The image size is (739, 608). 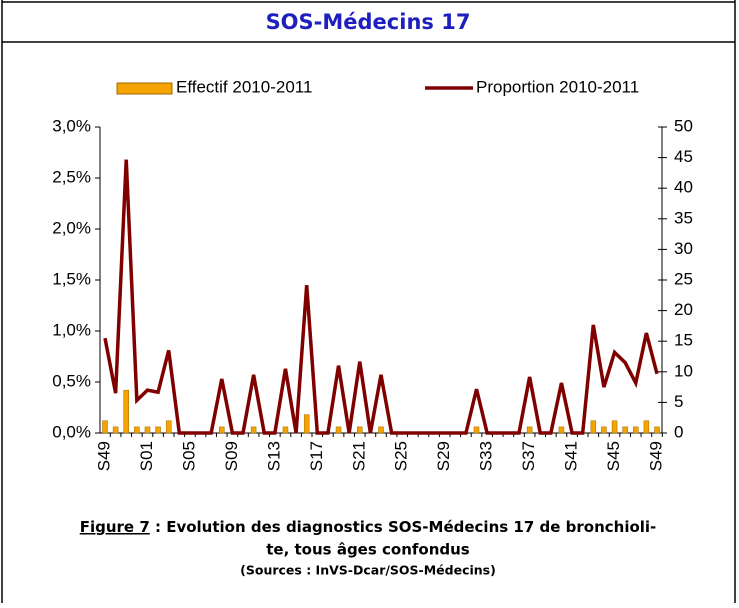 I want to click on y2-tick-label: 50, so click(x=683, y=125).